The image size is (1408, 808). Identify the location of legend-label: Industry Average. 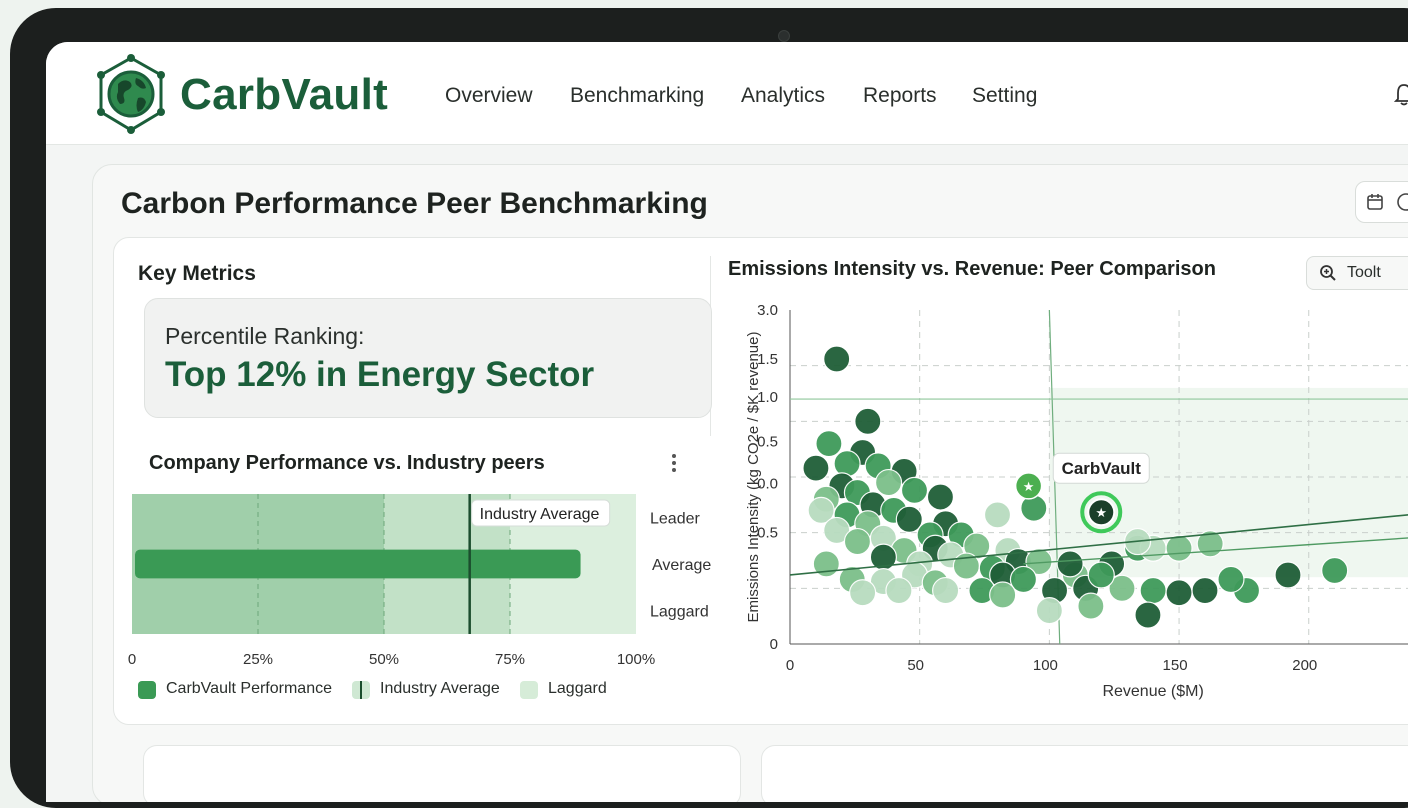
(440, 688).